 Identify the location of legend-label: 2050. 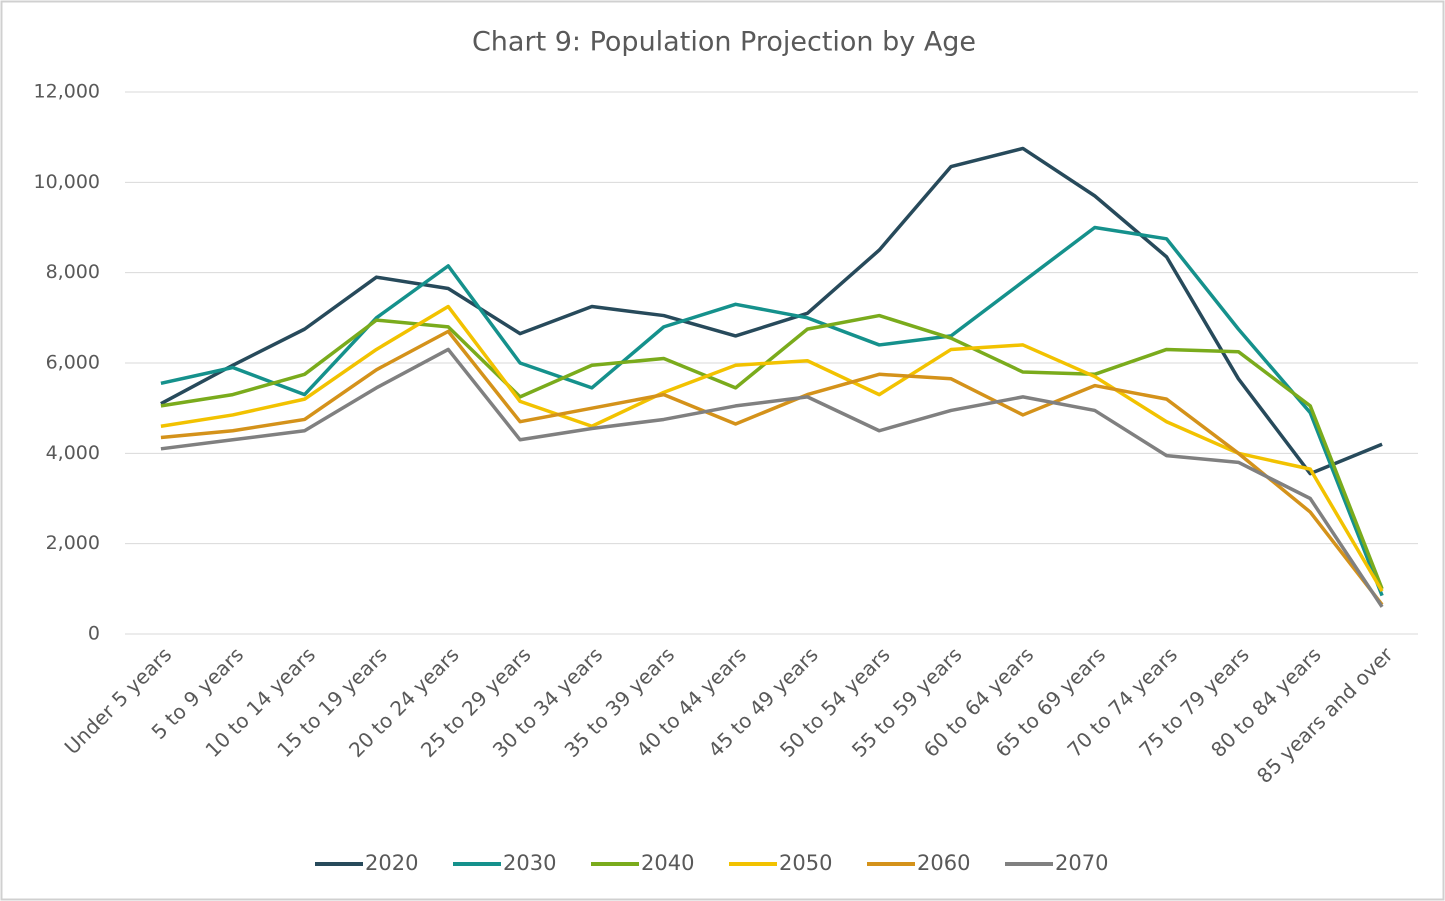
(805, 863).